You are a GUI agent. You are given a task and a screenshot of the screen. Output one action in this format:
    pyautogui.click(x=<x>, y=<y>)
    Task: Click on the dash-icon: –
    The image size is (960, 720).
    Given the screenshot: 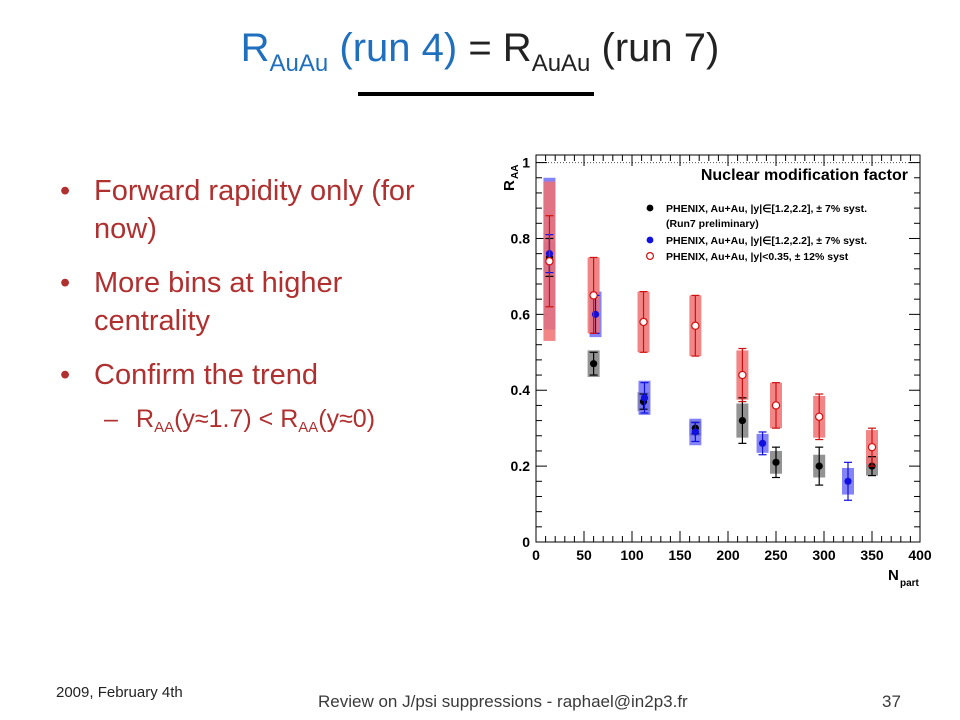 What is the action you would take?
    pyautogui.click(x=111, y=419)
    